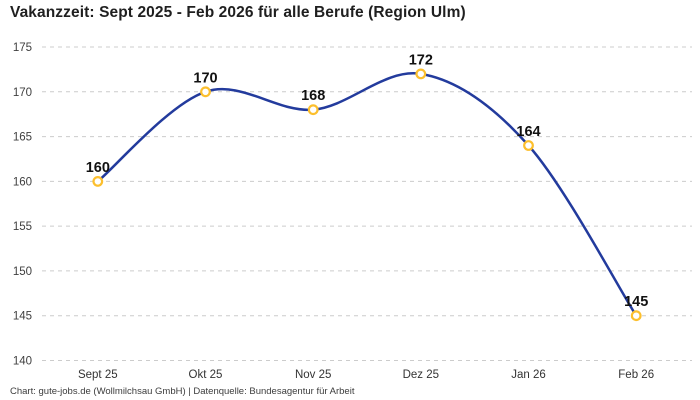 The height and width of the screenshot is (400, 700). Describe the element at coordinates (22, 362) in the screenshot. I see `y-tick-label-140: 140` at that location.